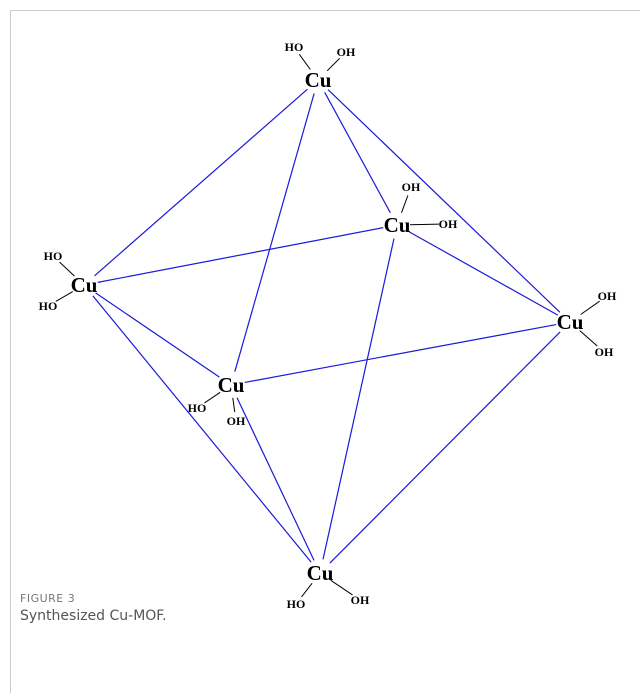 The height and width of the screenshot is (693, 640). Describe the element at coordinates (48, 598) in the screenshot. I see `caption-label: FIGURE 3` at that location.